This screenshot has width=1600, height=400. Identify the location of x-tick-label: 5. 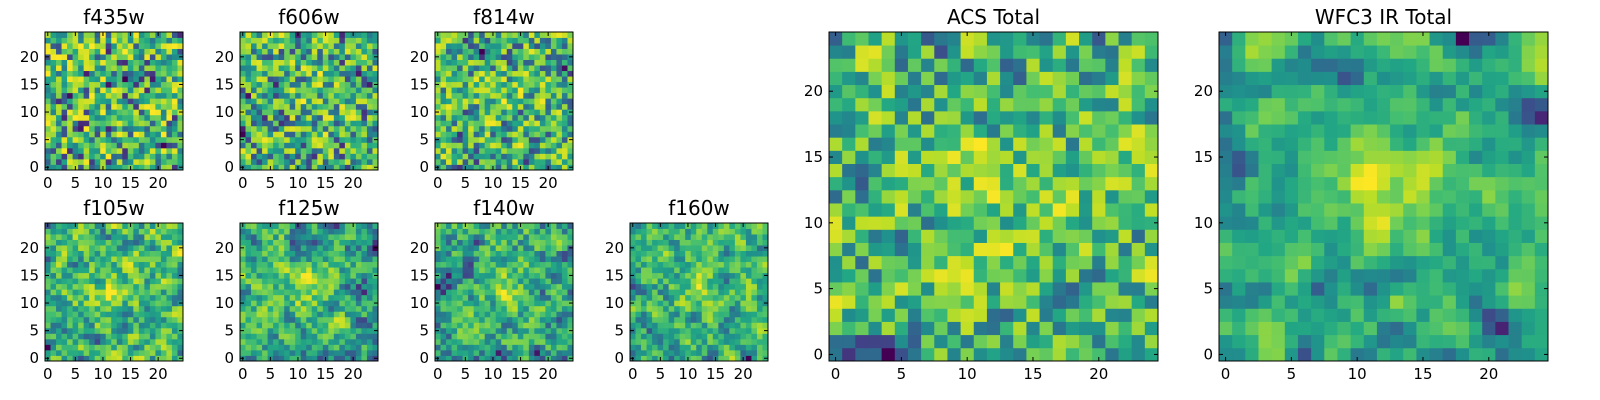
(76, 374).